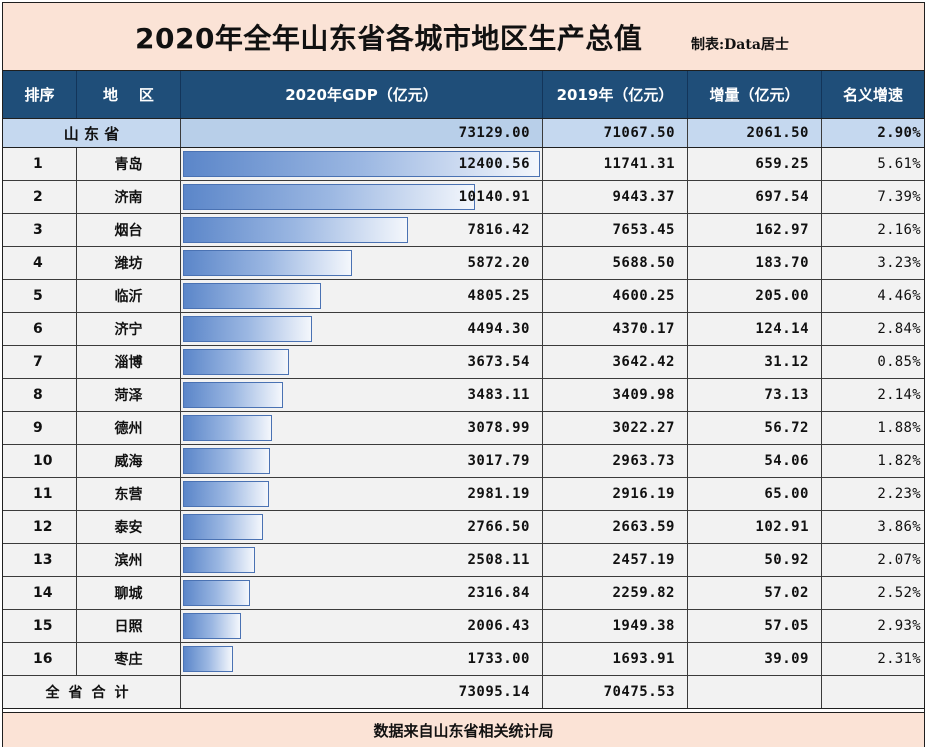 The width and height of the screenshot is (927, 749). Describe the element at coordinates (755, 560) in the screenshot. I see `increase-cell: 50.92` at that location.